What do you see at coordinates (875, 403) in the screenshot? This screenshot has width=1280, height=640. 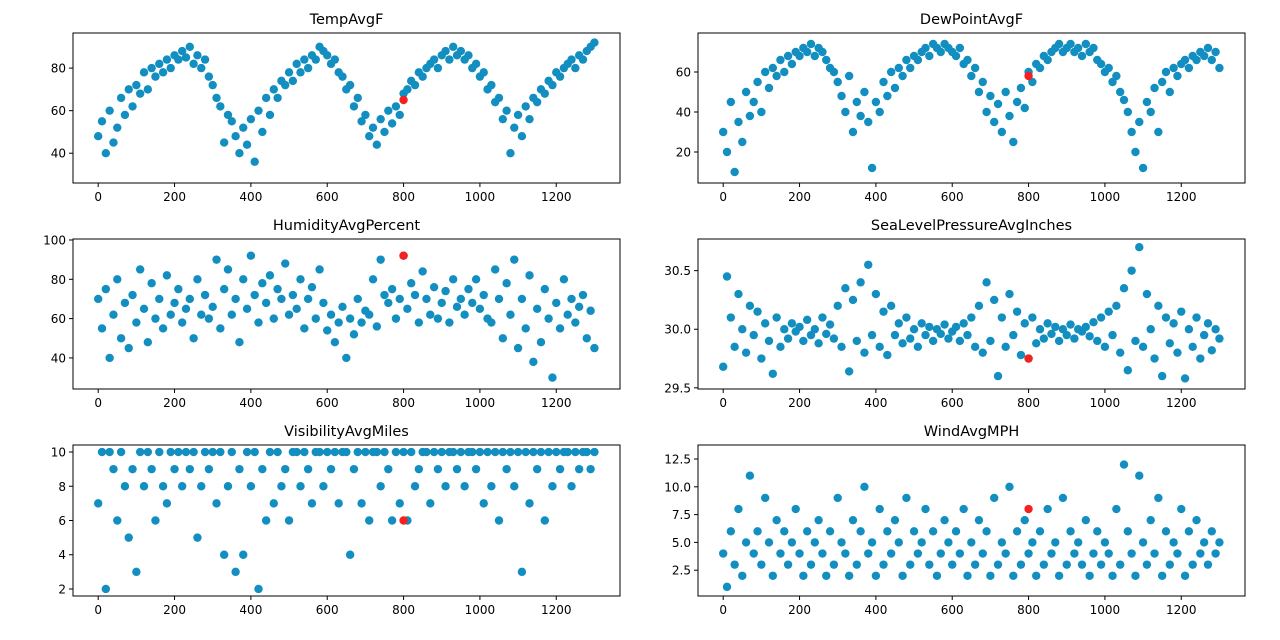 I see `x-tick-label: 400` at bounding box center [875, 403].